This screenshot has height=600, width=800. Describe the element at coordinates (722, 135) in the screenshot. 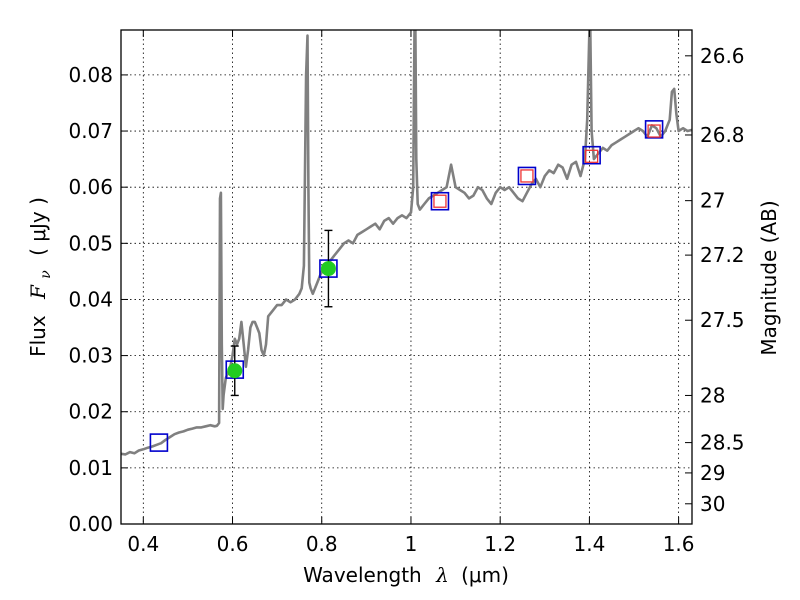

I see `y2-tick-label: 26.8` at that location.